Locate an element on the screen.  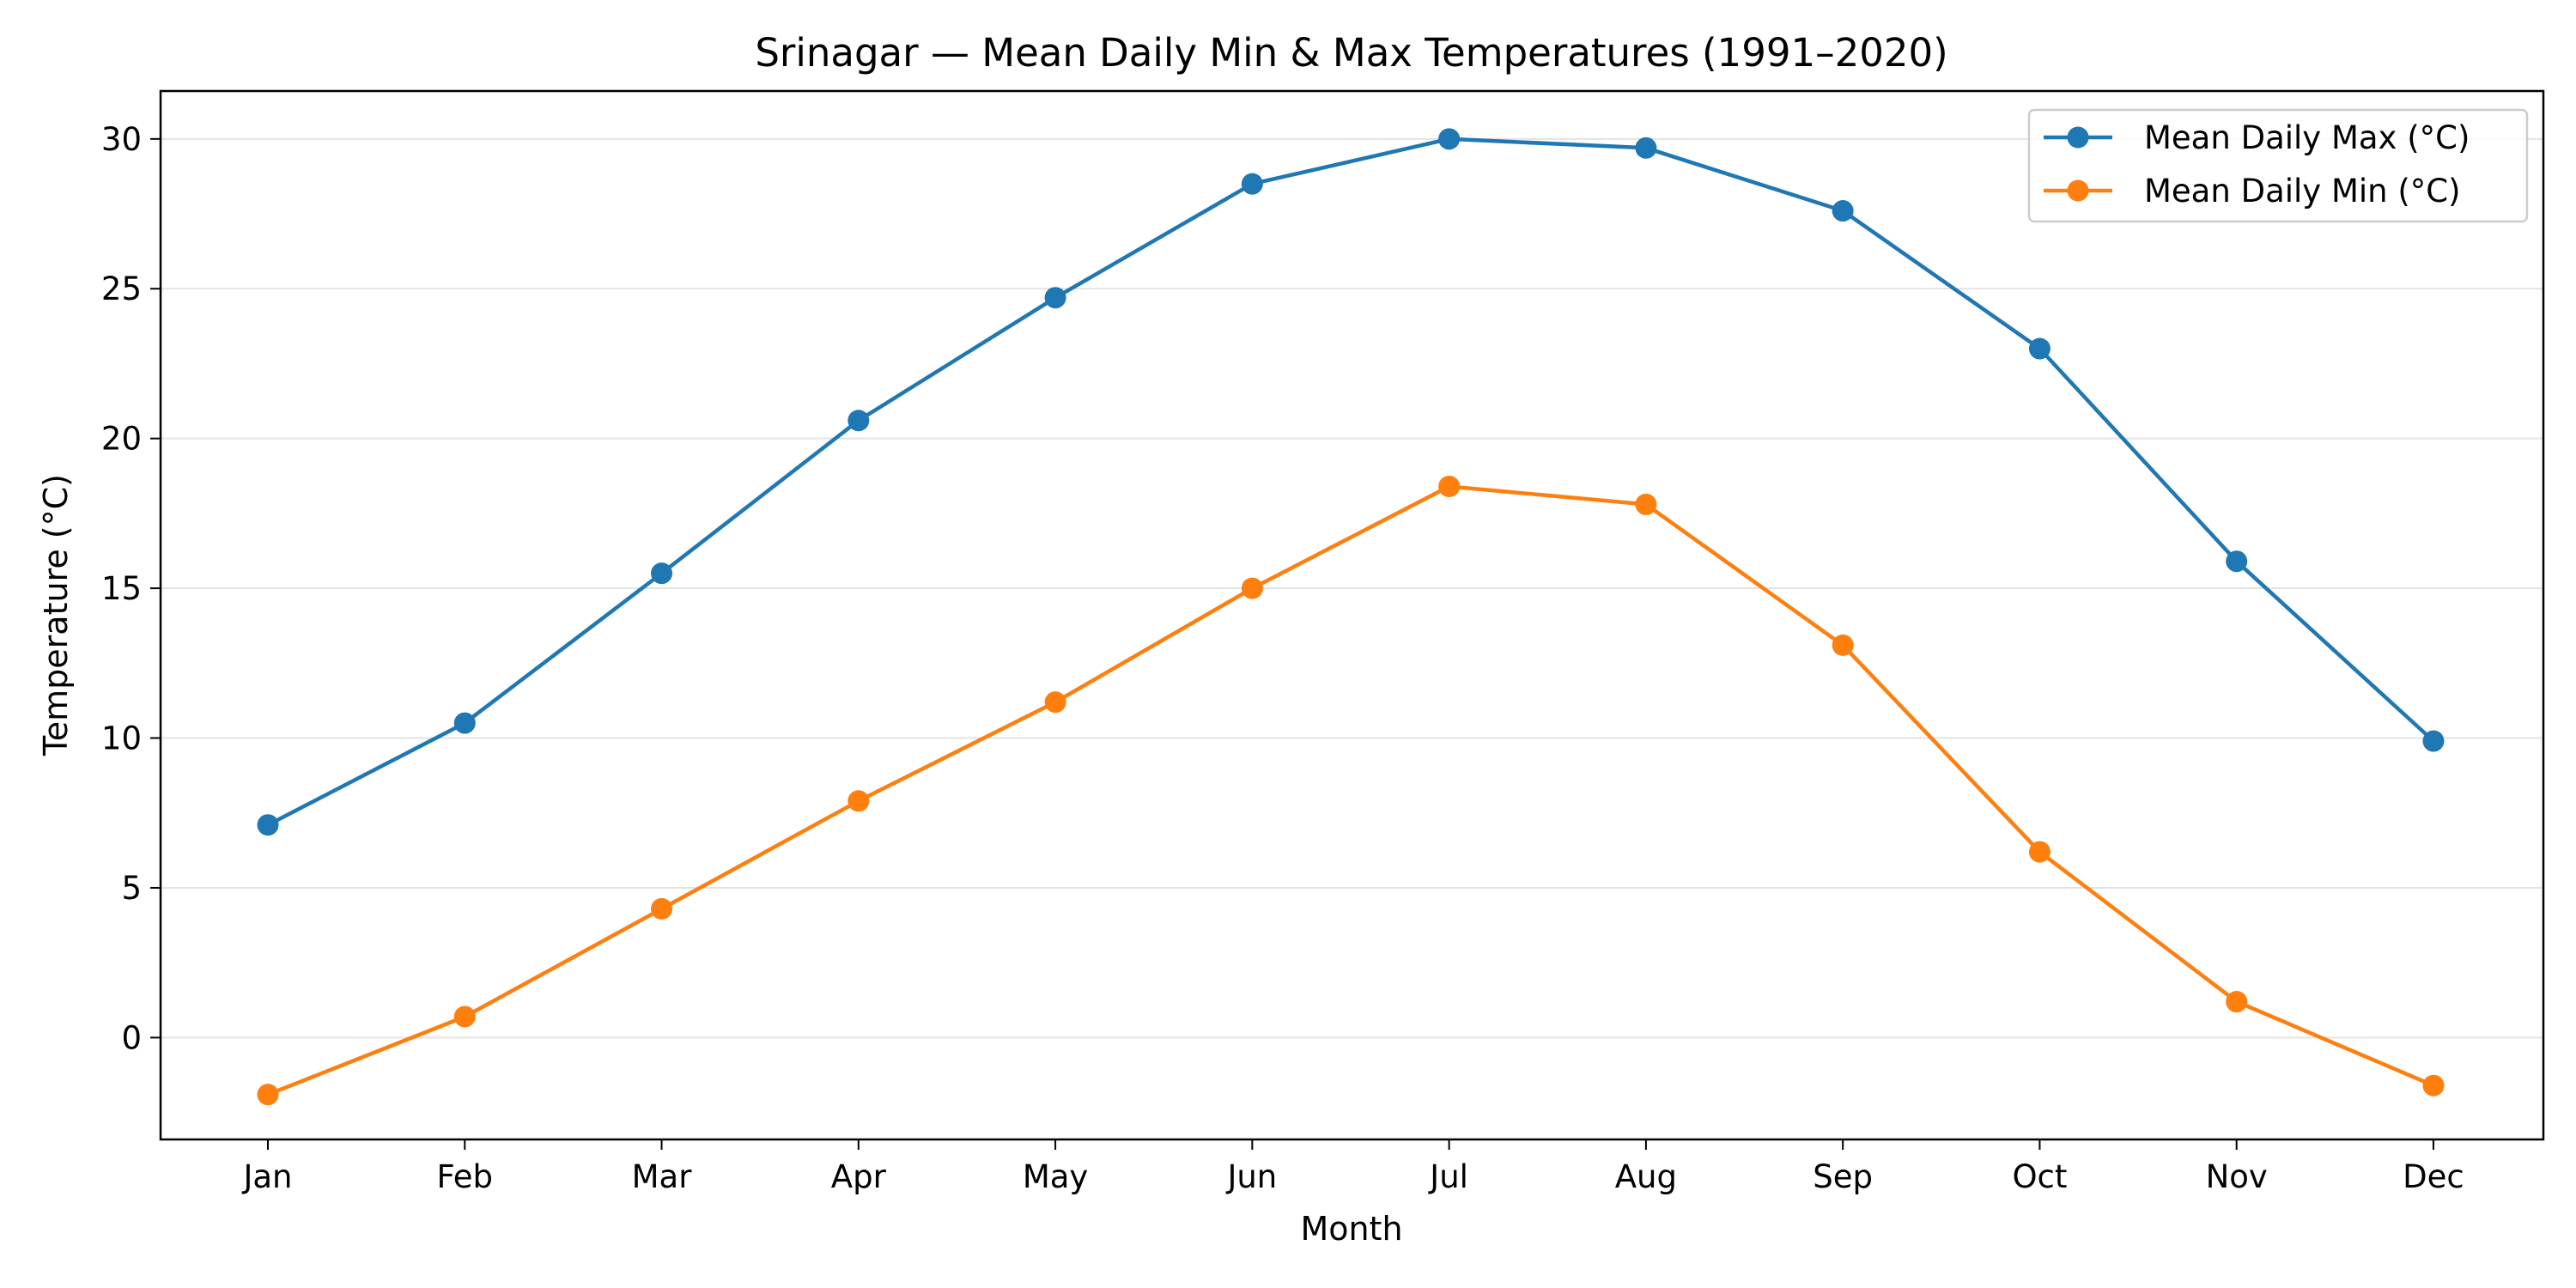
legend-marker-min is located at coordinates (2078, 191).